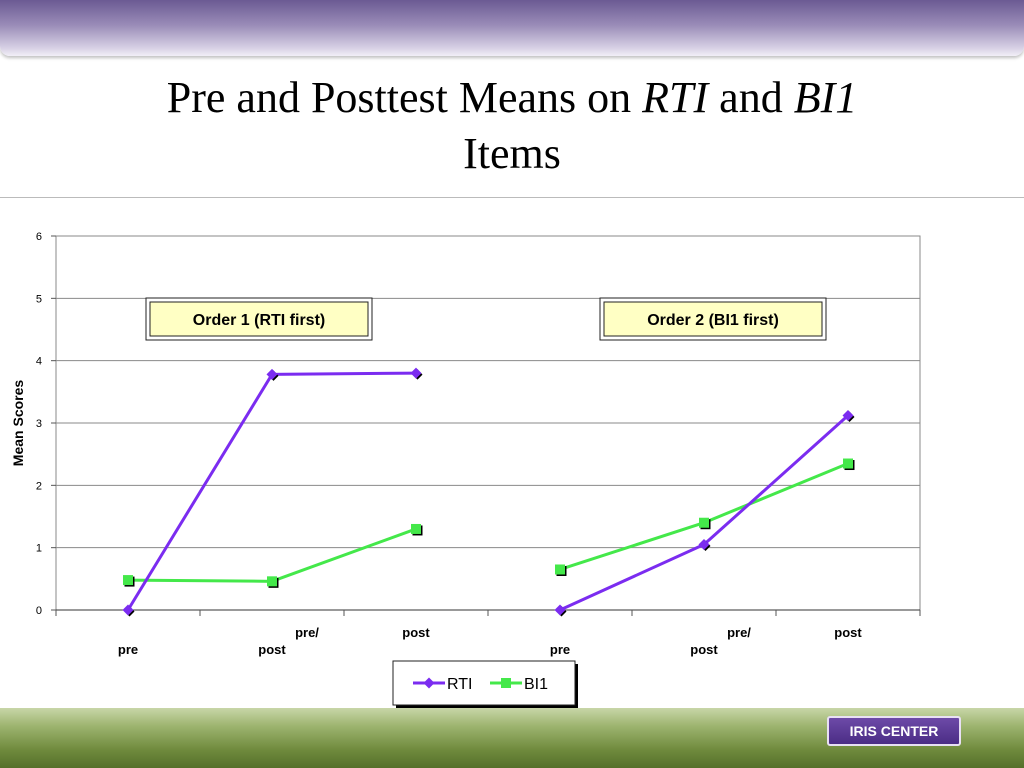  What do you see at coordinates (825, 97) in the screenshot?
I see `title-bi1: BI1` at bounding box center [825, 97].